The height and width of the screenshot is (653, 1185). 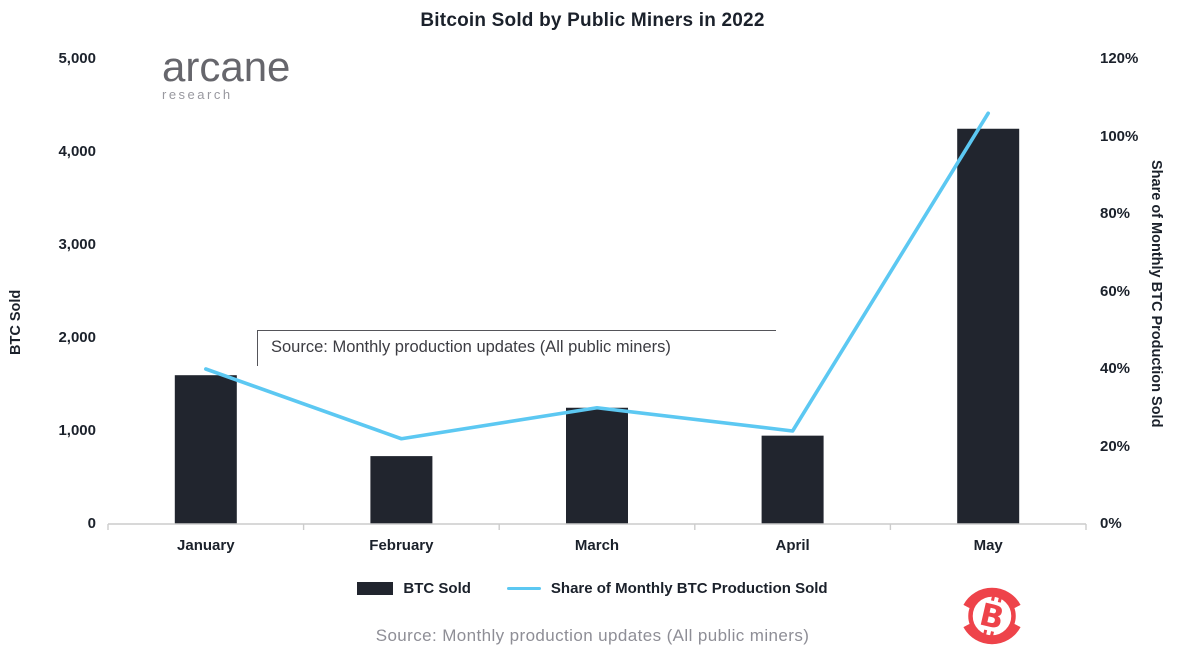 What do you see at coordinates (1156, 294) in the screenshot?
I see `right-axis-title: Share of Monthly BTC Production Sold` at bounding box center [1156, 294].